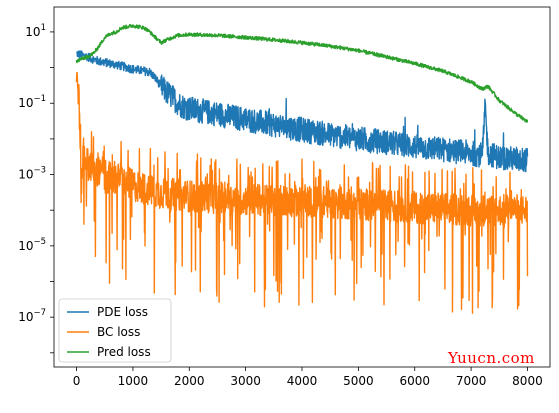 Image resolution: width=559 pixels, height=413 pixels. What do you see at coordinates (527, 381) in the screenshot?
I see `x-tick-label: 8000` at bounding box center [527, 381].